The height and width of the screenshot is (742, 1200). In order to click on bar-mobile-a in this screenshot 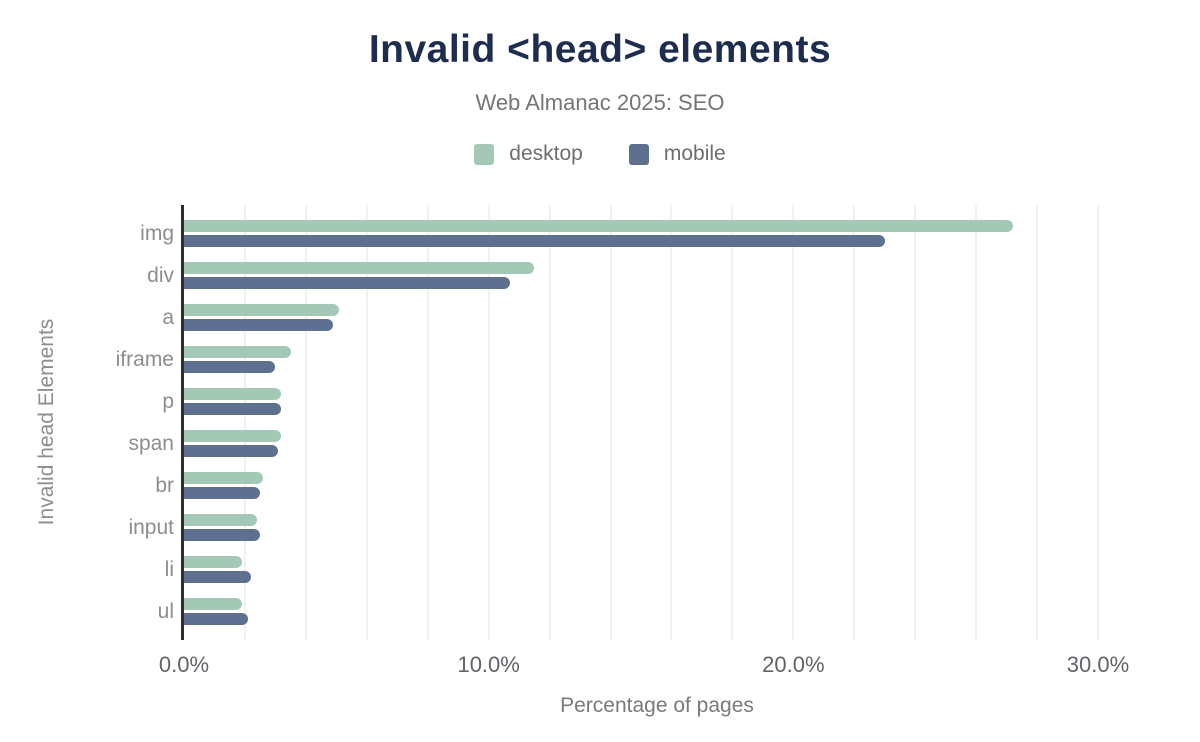, I will do `click(259, 325)`.